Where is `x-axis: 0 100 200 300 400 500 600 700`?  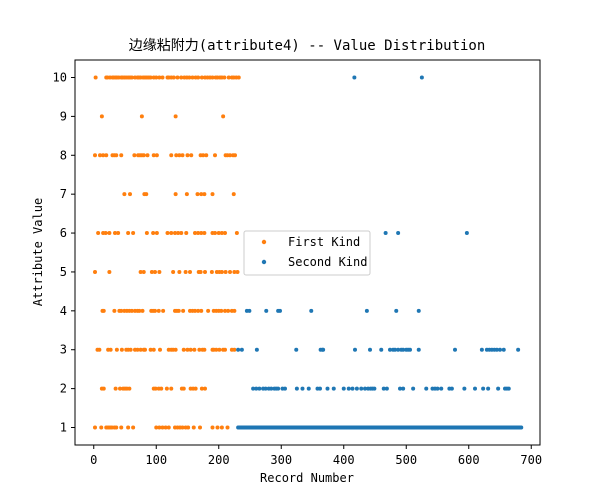 x-axis: 0 100 200 300 400 500 600 700 is located at coordinates (316, 456).